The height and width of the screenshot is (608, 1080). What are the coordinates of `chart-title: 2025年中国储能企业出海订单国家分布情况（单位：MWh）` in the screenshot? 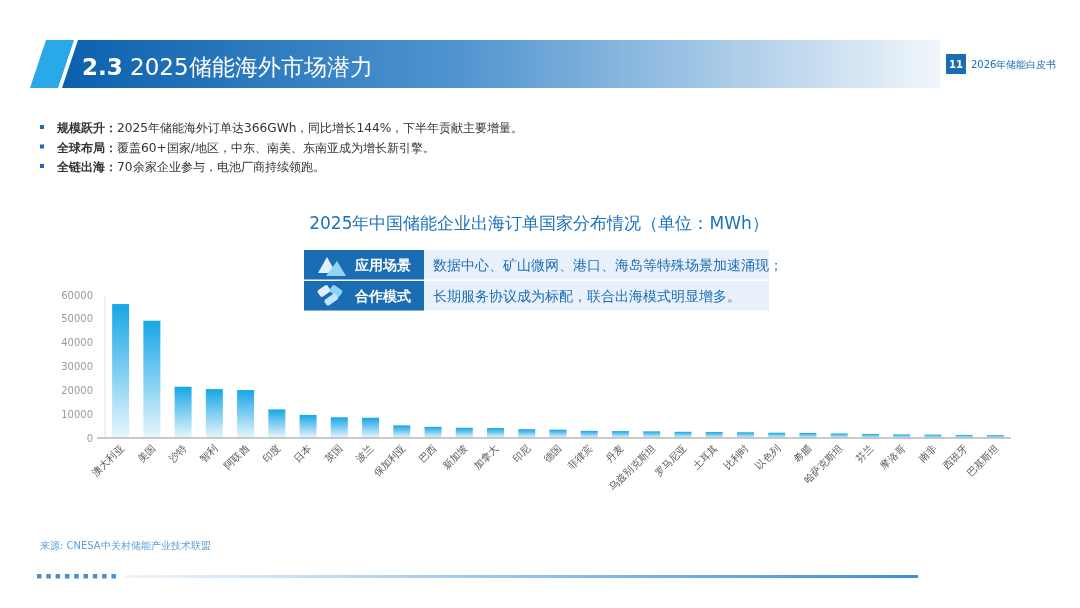 It's located at (539, 223).